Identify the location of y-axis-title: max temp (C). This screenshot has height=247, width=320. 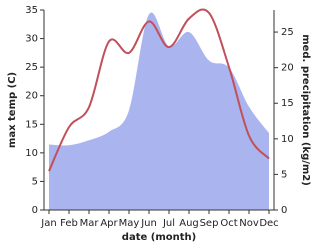
(12, 110).